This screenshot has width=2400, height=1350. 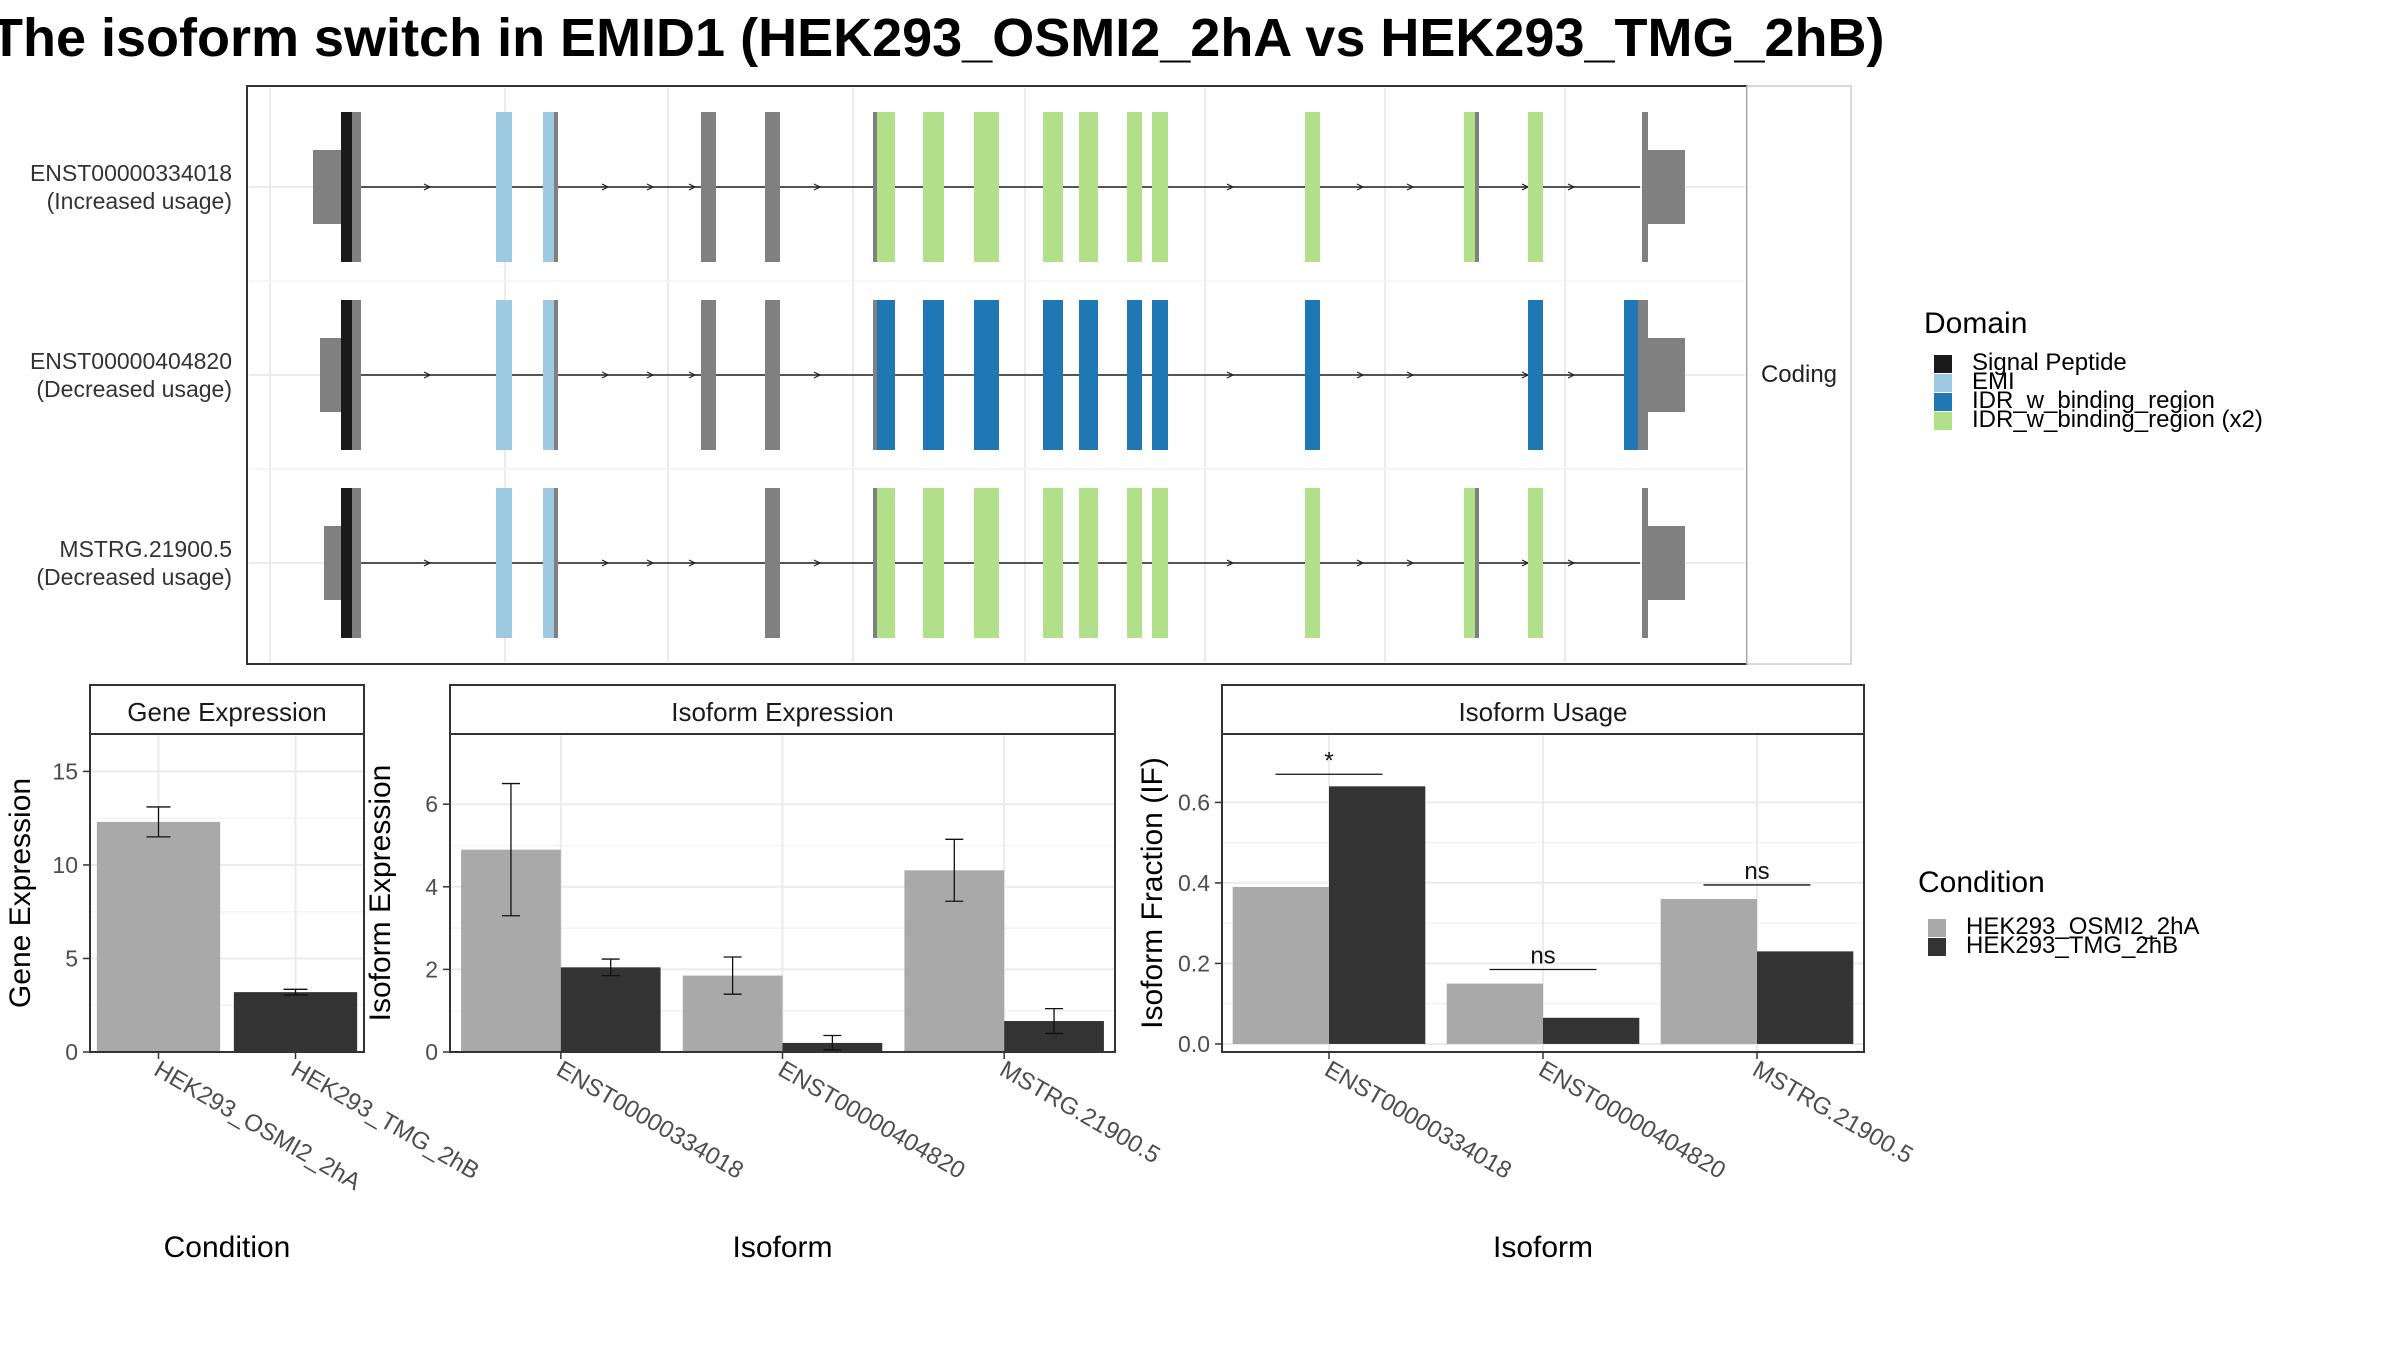 What do you see at coordinates (2082, 926) in the screenshot?
I see `condition-legend-label: HEK293_OSMI2_2hA` at bounding box center [2082, 926].